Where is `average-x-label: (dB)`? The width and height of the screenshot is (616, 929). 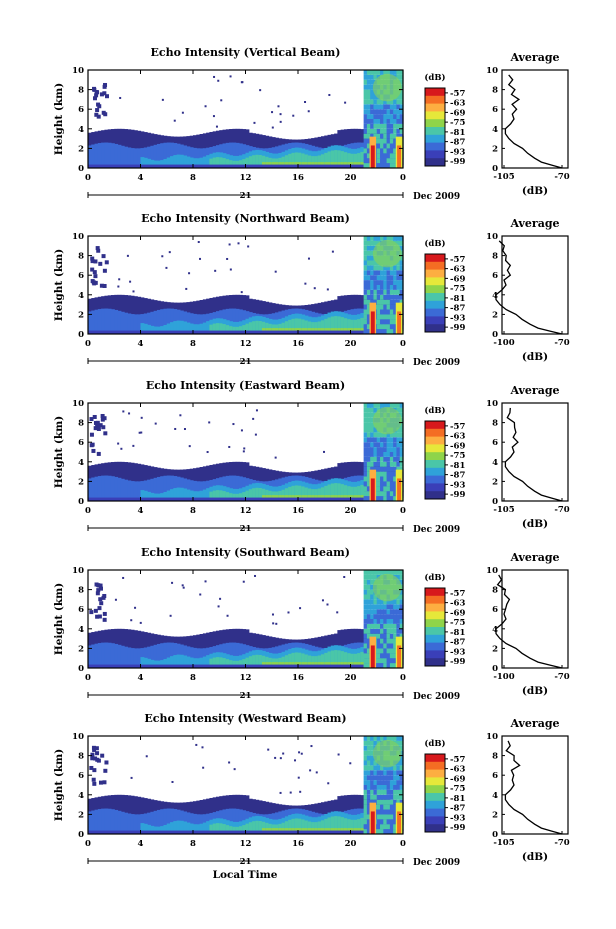
average-x-label: (dB) is located at coordinates (535, 357).